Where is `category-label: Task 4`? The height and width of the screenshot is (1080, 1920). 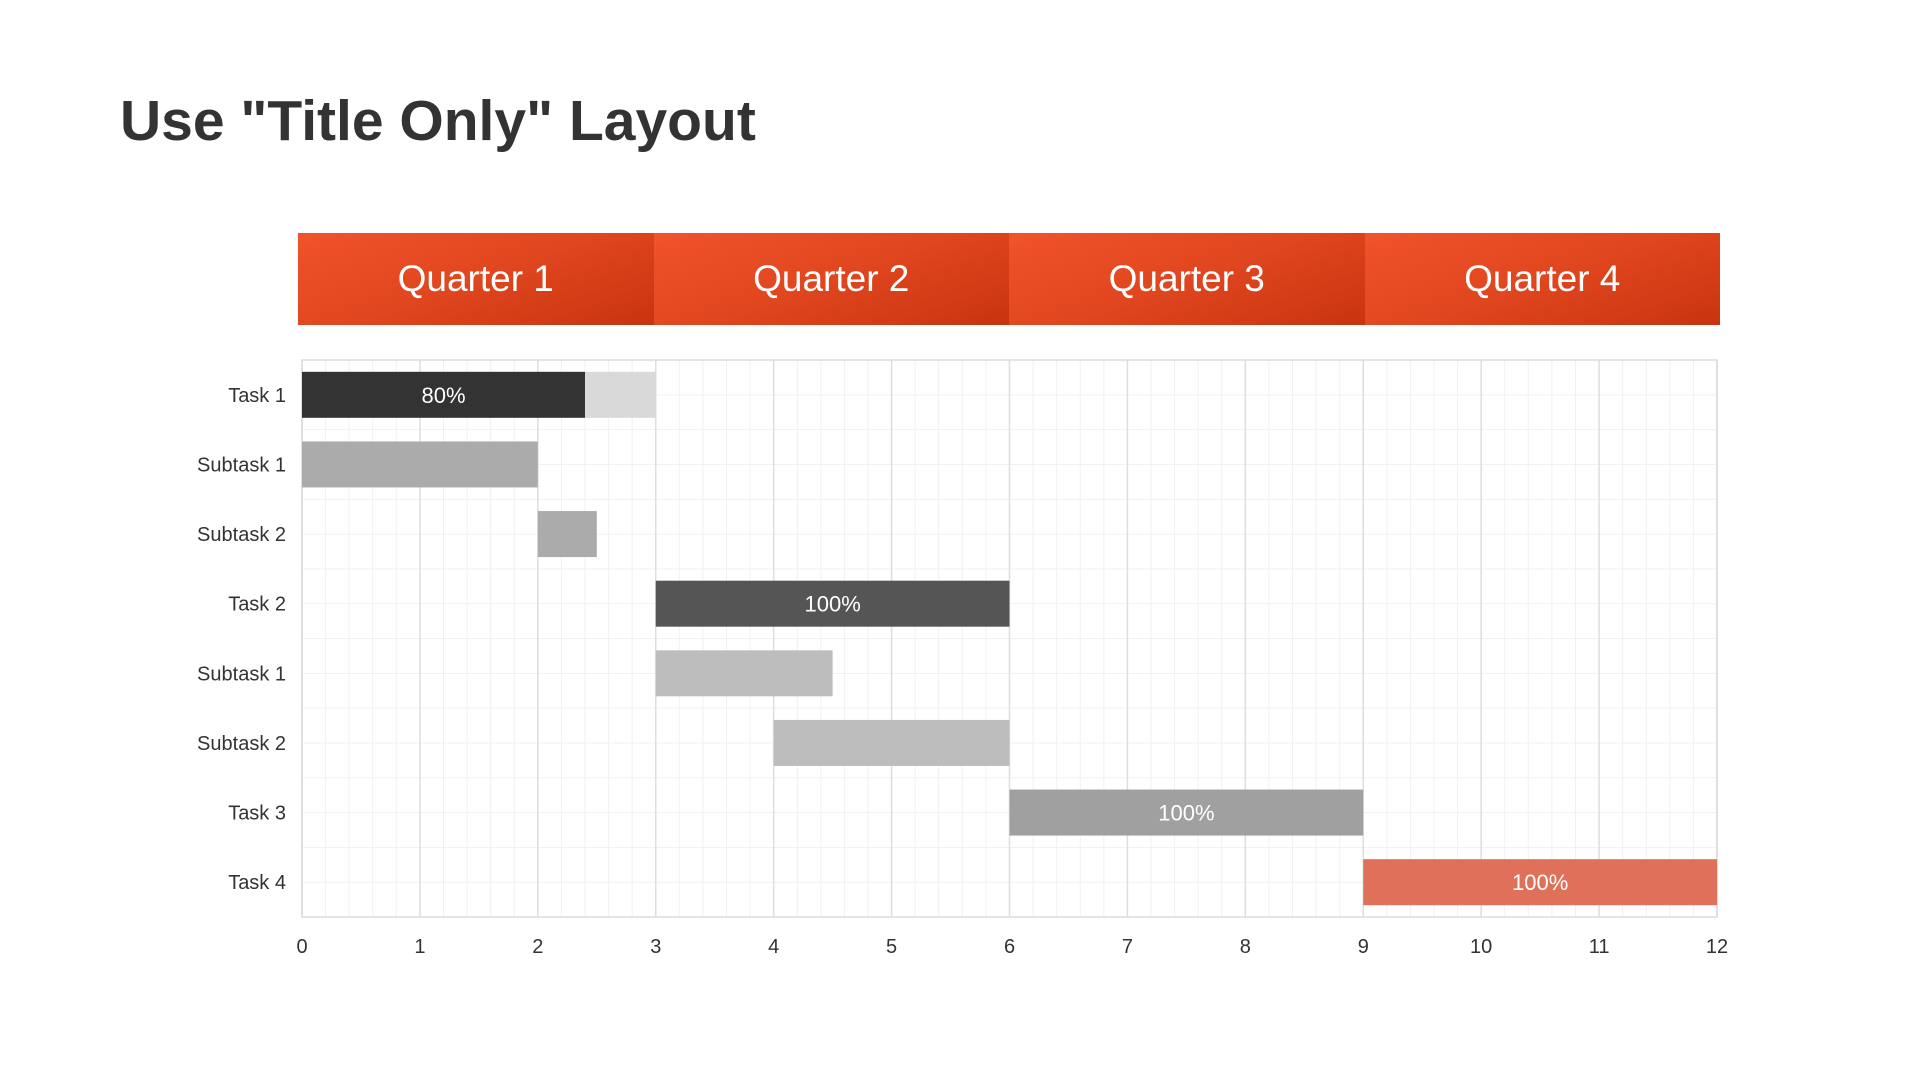 category-label: Task 4 is located at coordinates (257, 883).